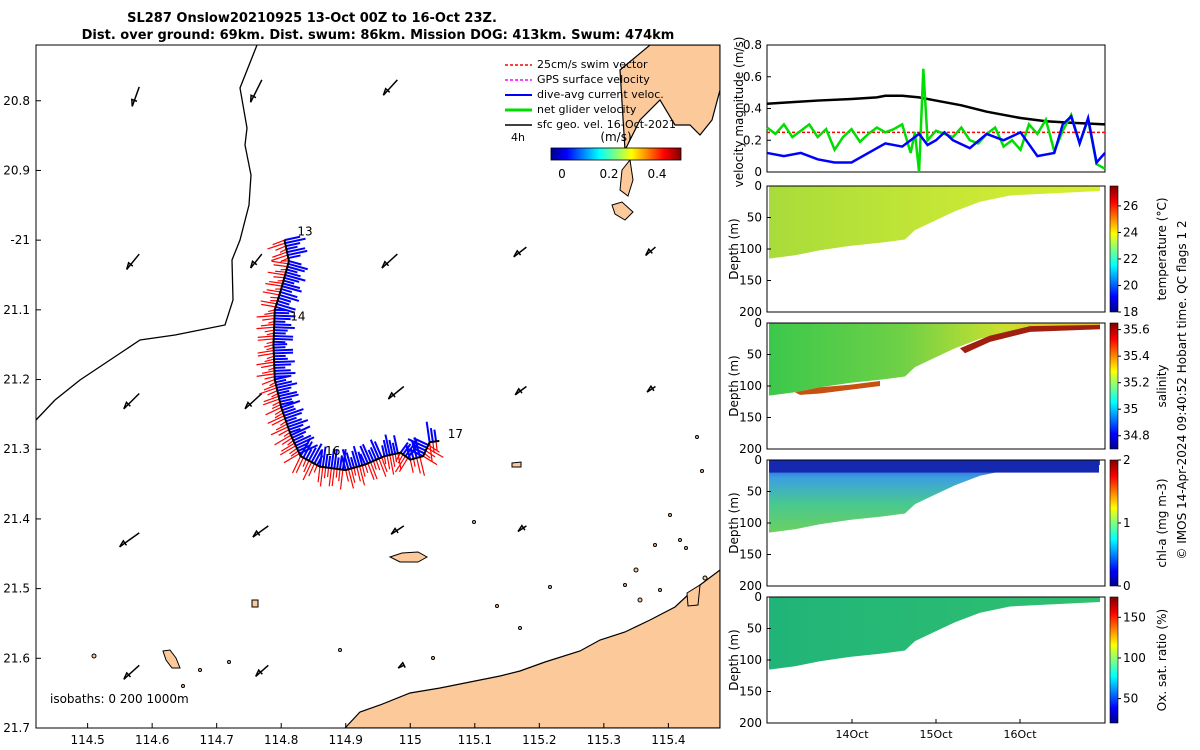 The width and height of the screenshot is (1200, 750). What do you see at coordinates (750, 418) in the screenshot?
I see `salinity-ytick-label: 150` at bounding box center [750, 418].